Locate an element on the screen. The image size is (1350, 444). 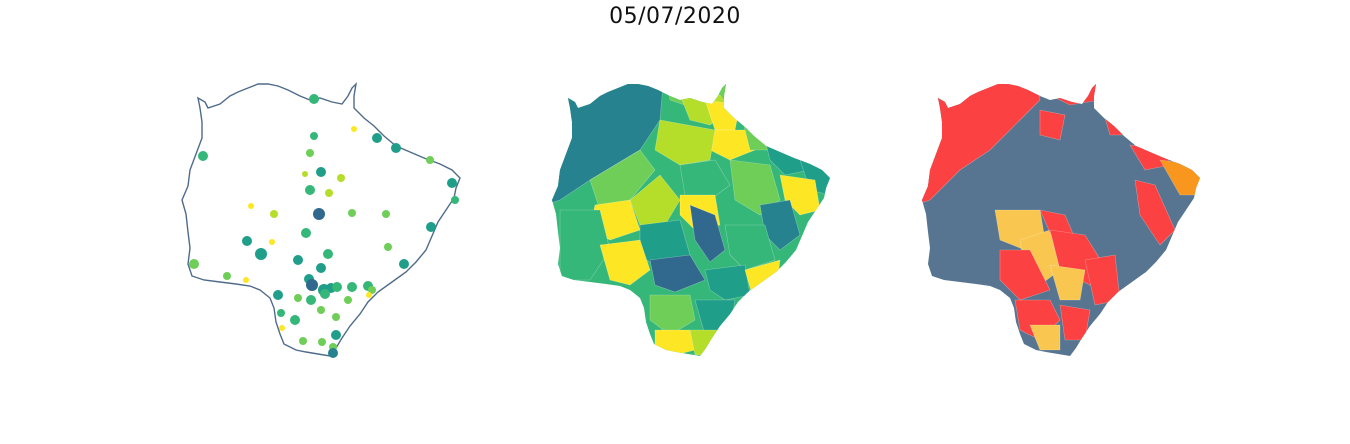
state-outline is located at coordinates (321, 219).